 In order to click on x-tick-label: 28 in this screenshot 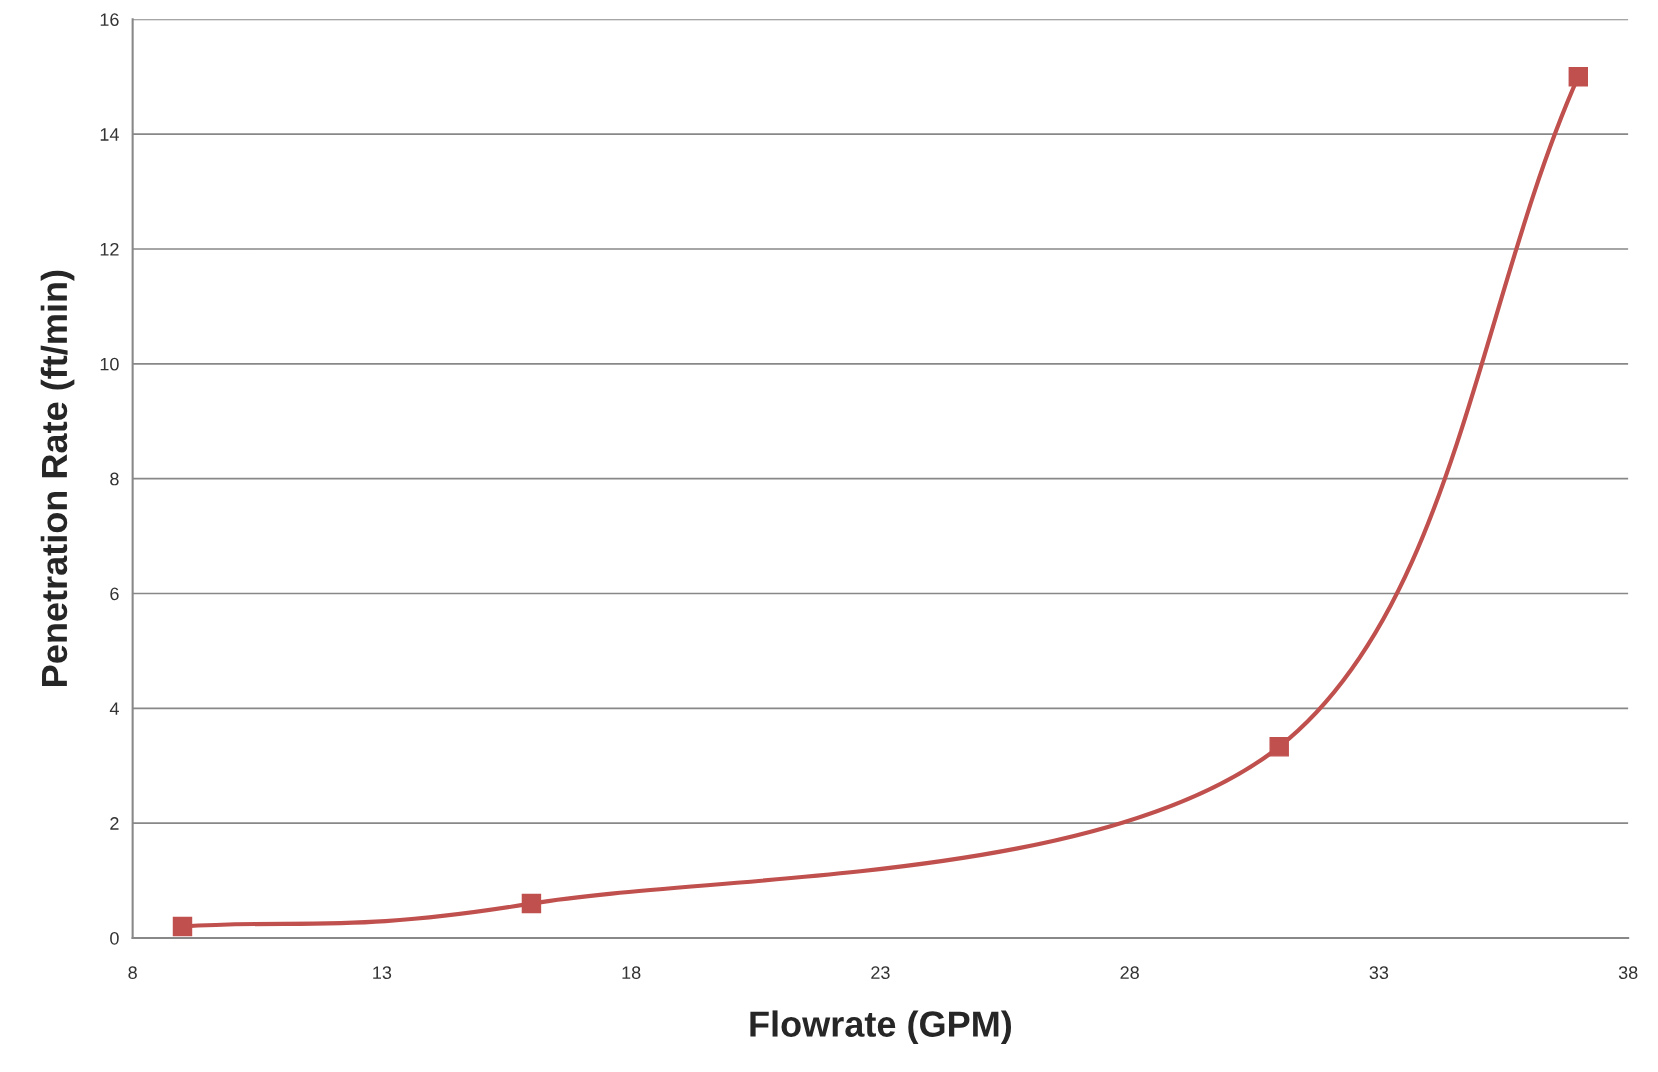, I will do `click(1129, 973)`.